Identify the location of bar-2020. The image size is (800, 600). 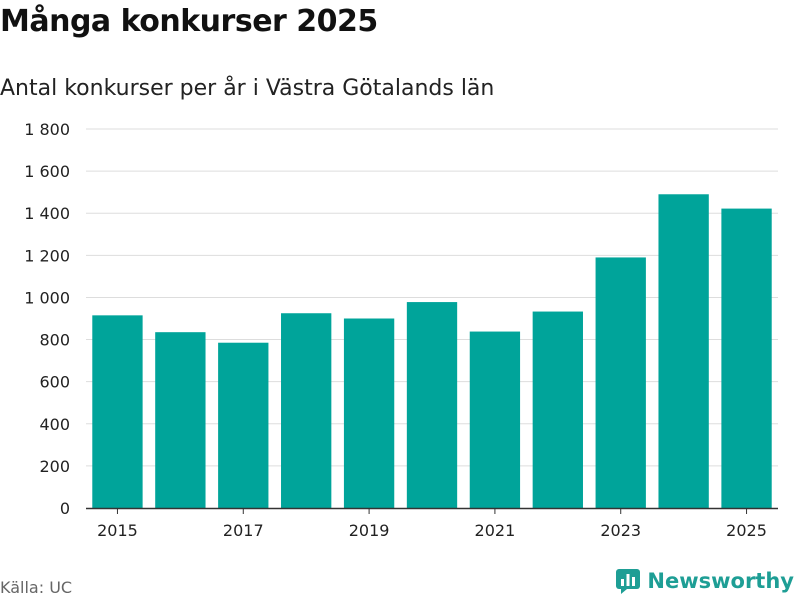
(432, 405).